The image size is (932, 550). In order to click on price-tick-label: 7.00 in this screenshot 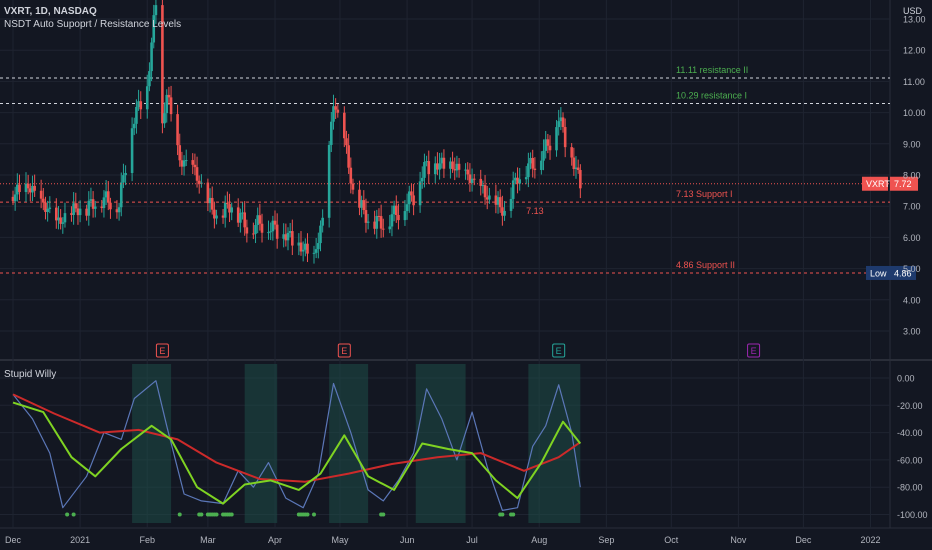, I will do `click(912, 207)`.